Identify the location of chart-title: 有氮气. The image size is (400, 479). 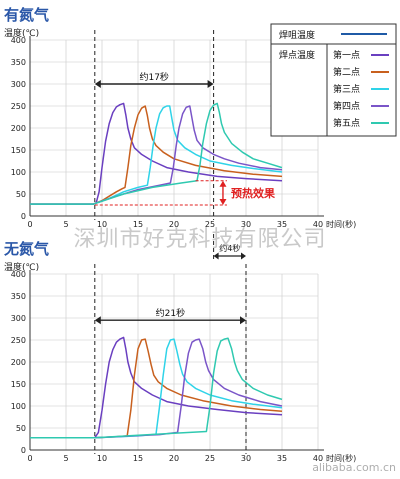
(26, 15).